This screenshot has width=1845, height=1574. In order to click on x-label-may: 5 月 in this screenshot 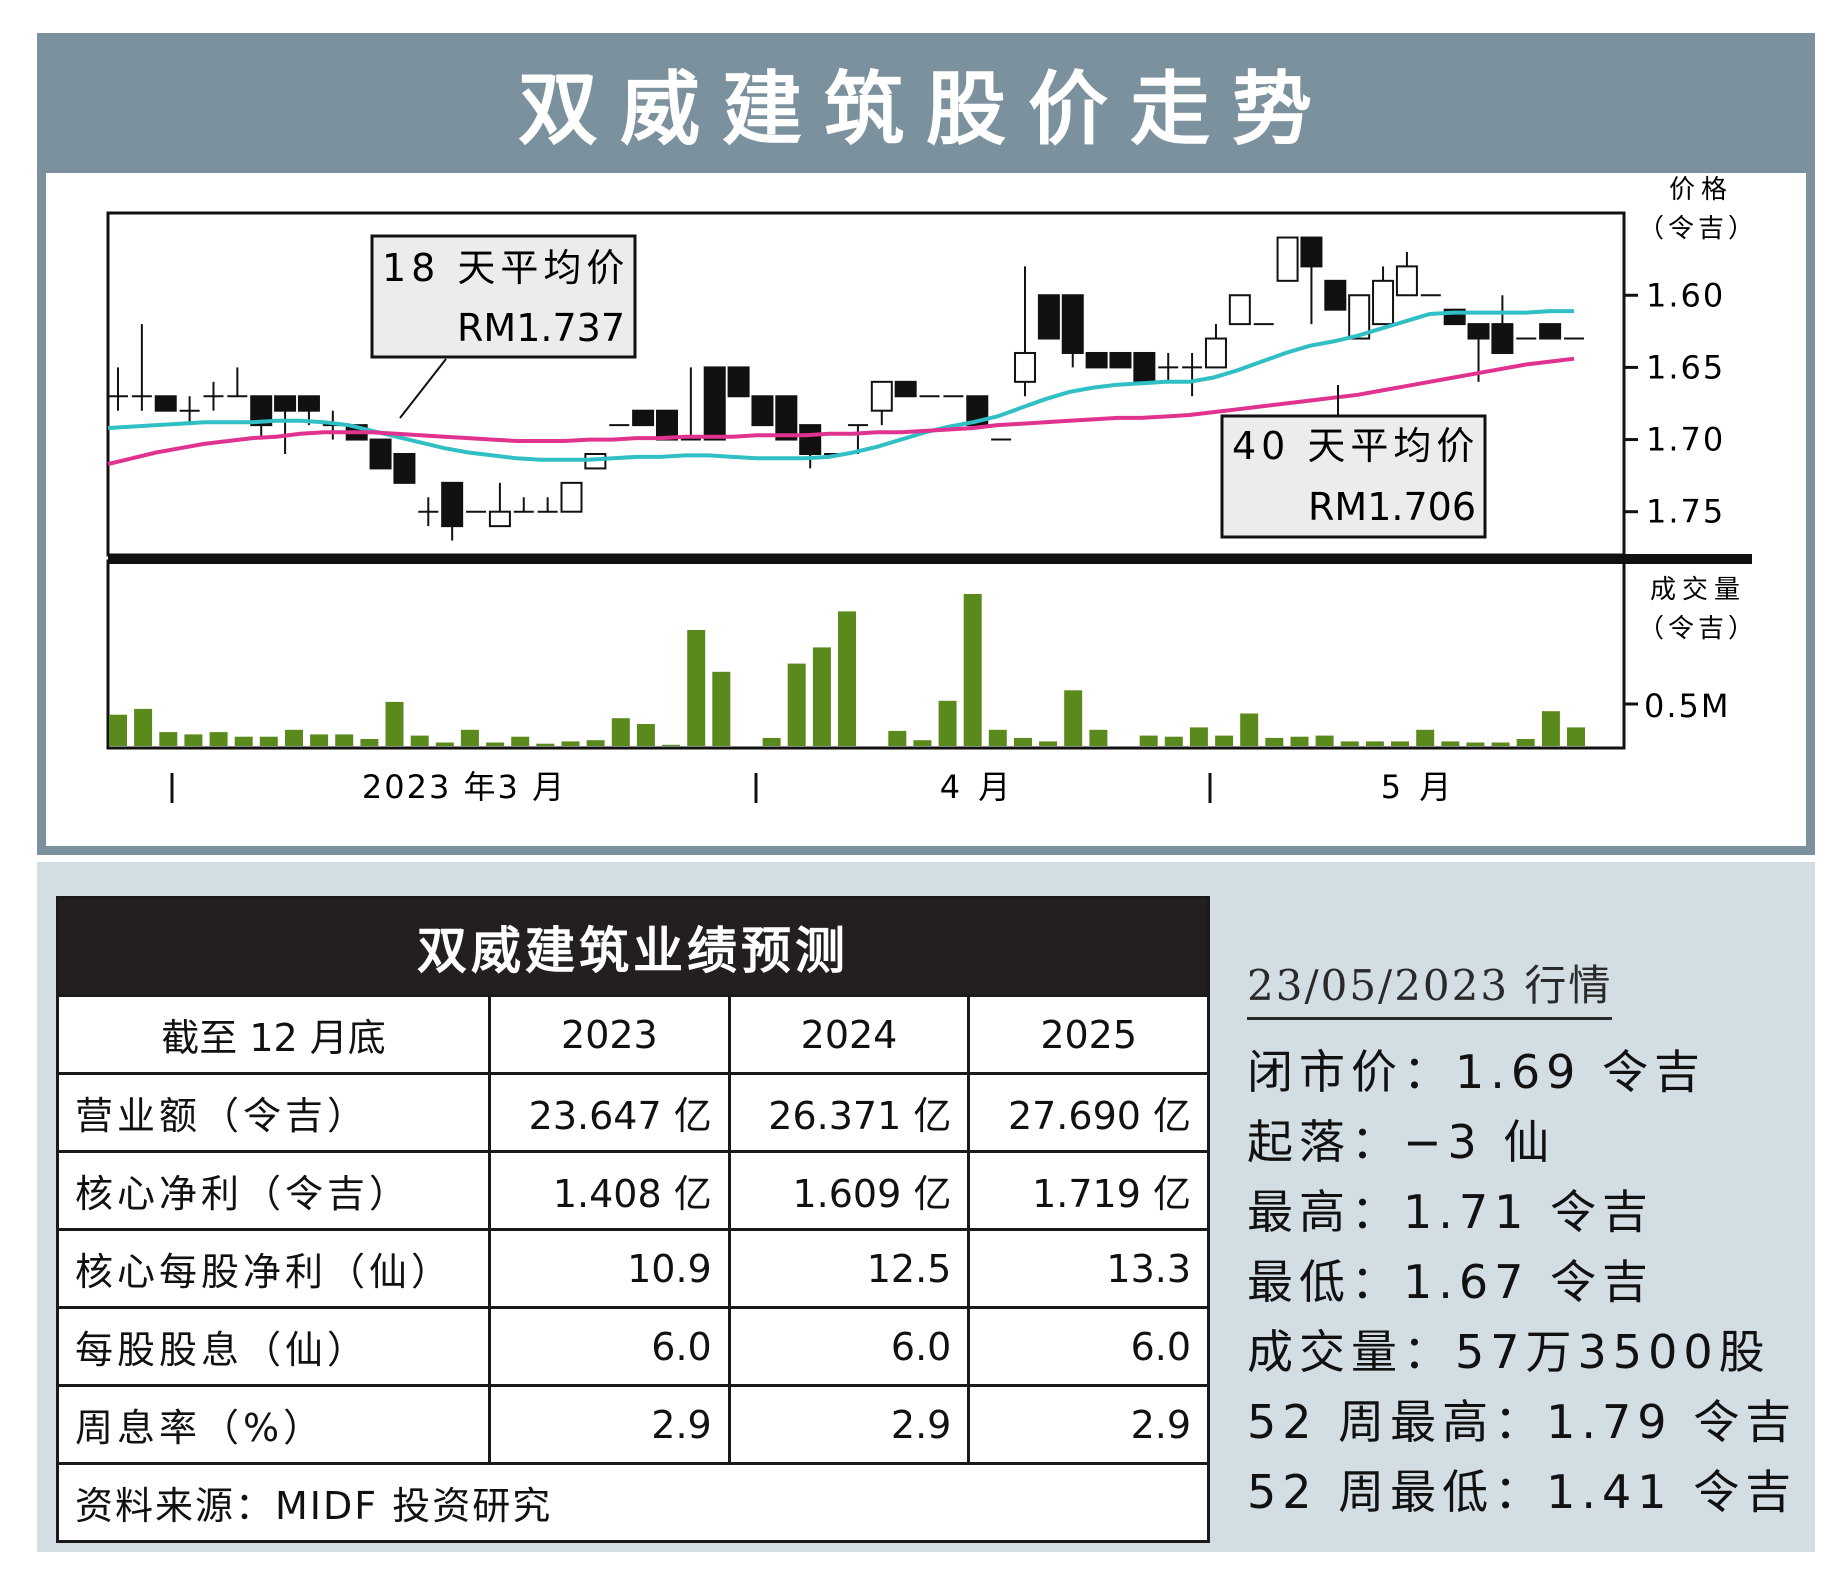, I will do `click(1418, 787)`.